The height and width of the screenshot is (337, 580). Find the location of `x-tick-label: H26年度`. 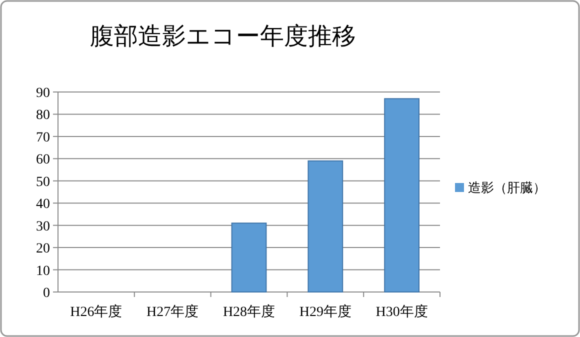

x-tick-label: H26年度 is located at coordinates (96, 312).